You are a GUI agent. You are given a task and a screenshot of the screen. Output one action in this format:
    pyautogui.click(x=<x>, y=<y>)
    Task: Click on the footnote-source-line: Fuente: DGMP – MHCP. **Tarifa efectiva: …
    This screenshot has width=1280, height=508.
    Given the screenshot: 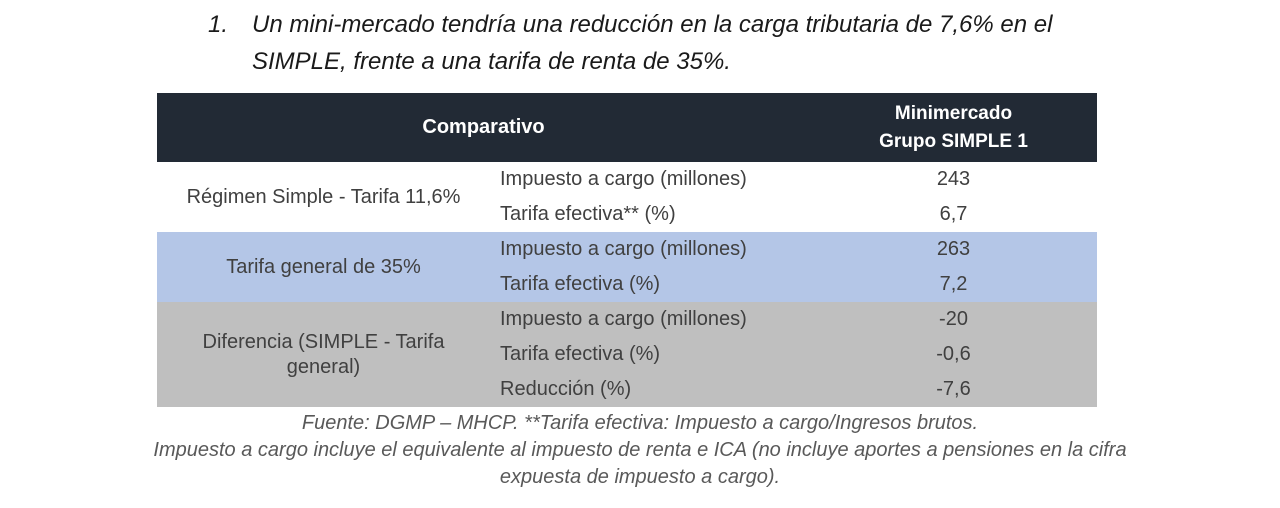 What is the action you would take?
    pyautogui.click(x=640, y=423)
    